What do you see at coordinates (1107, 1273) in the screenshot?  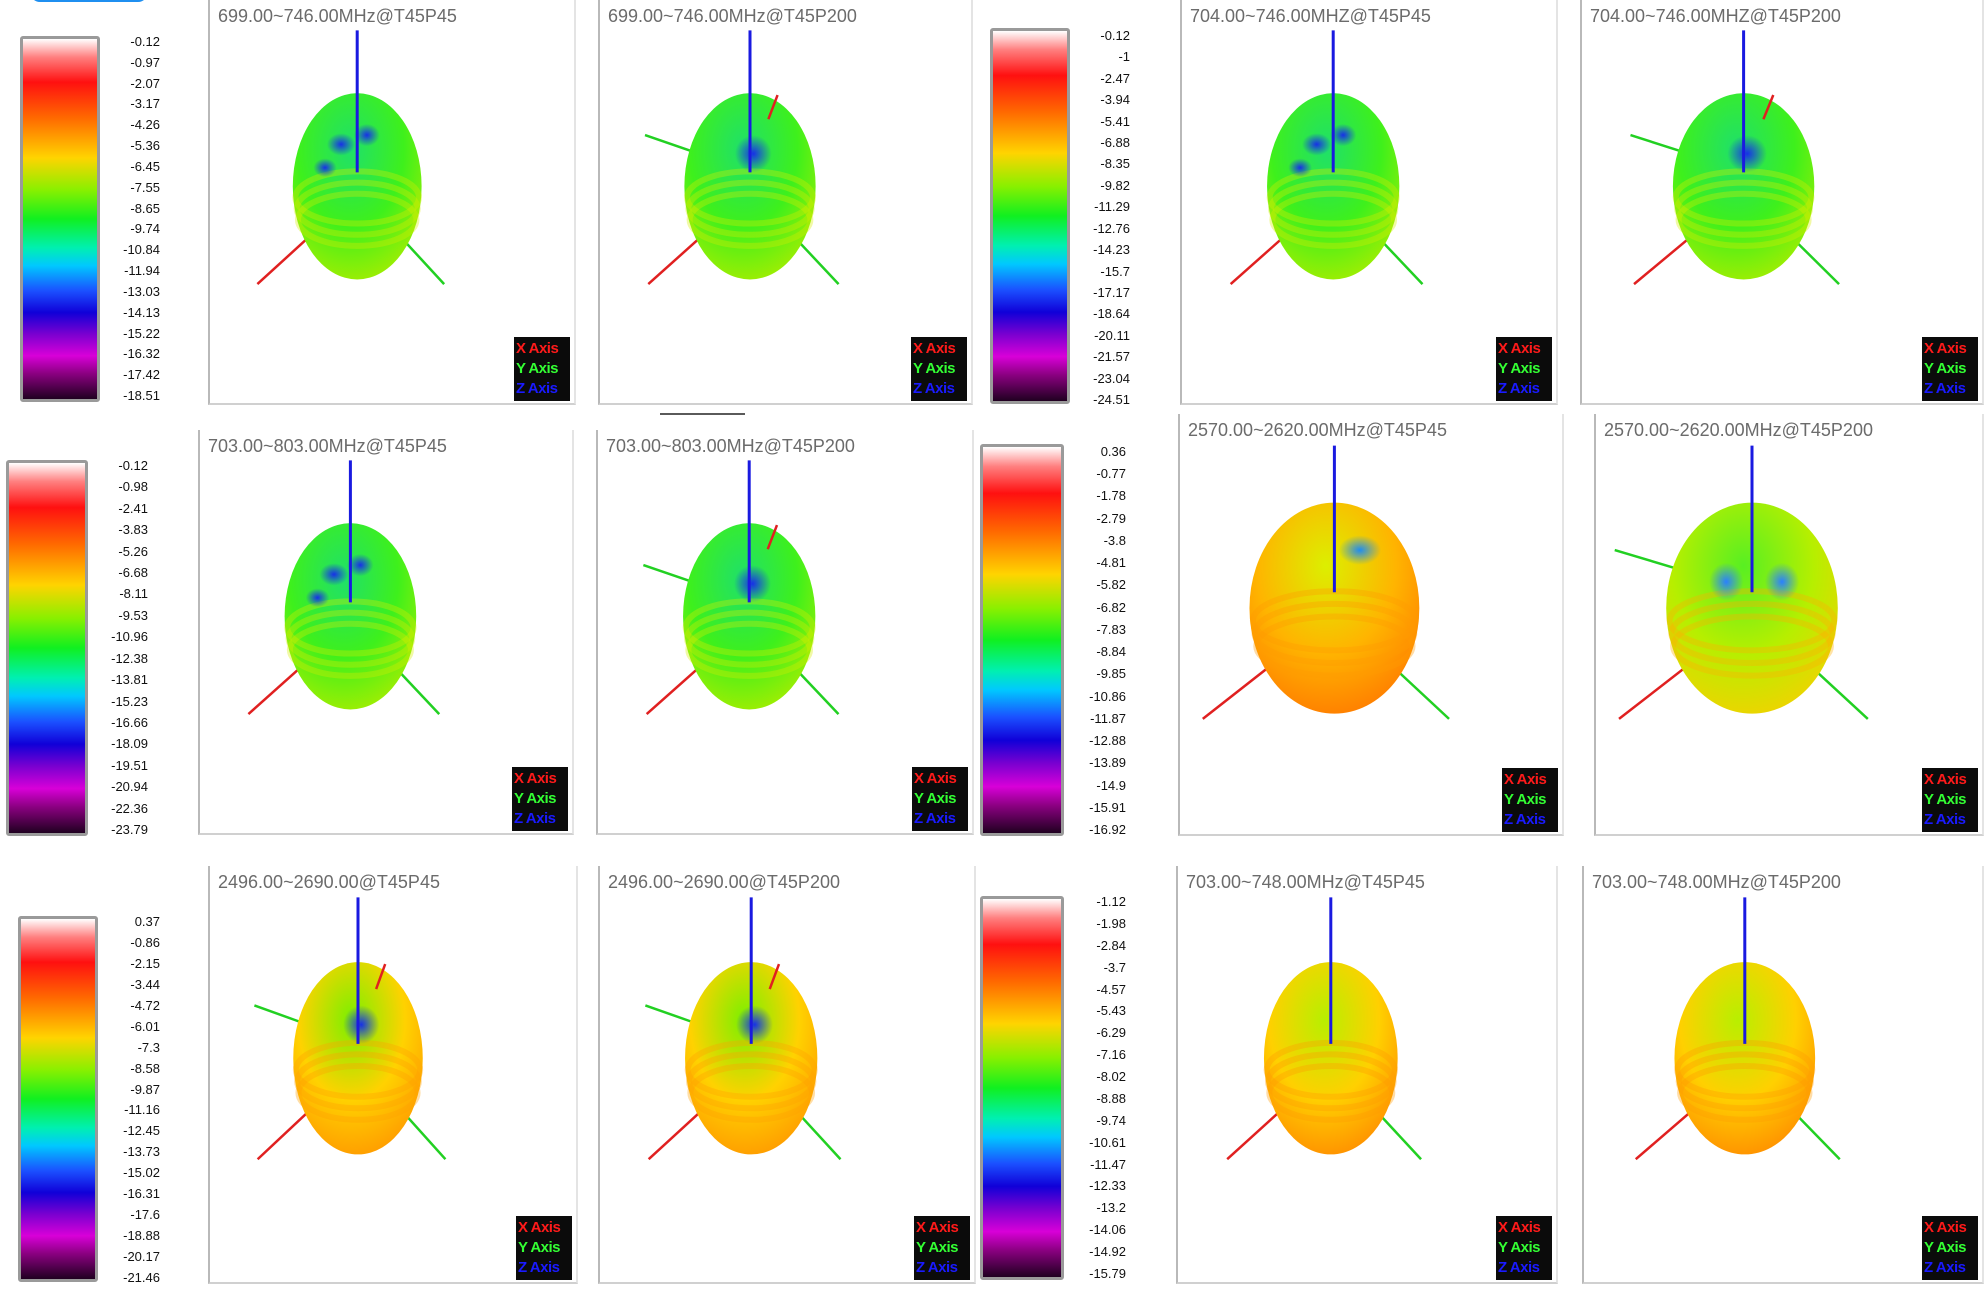 I see `scale-tick-label: -15.79` at bounding box center [1107, 1273].